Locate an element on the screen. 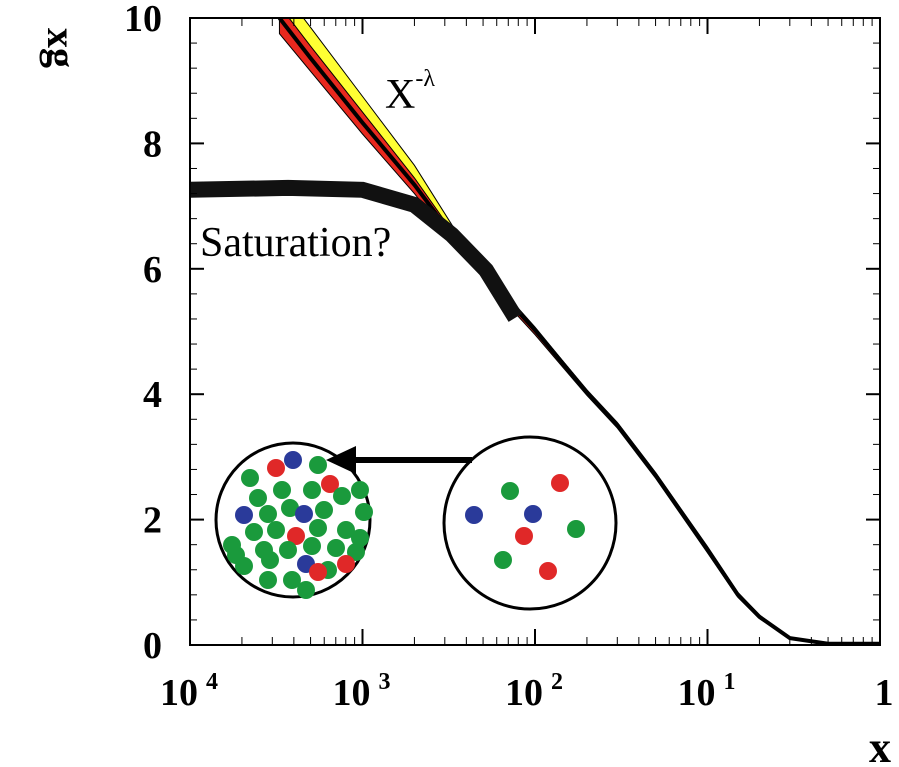  x-tick-exponent: 4 is located at coordinates (212, 682).